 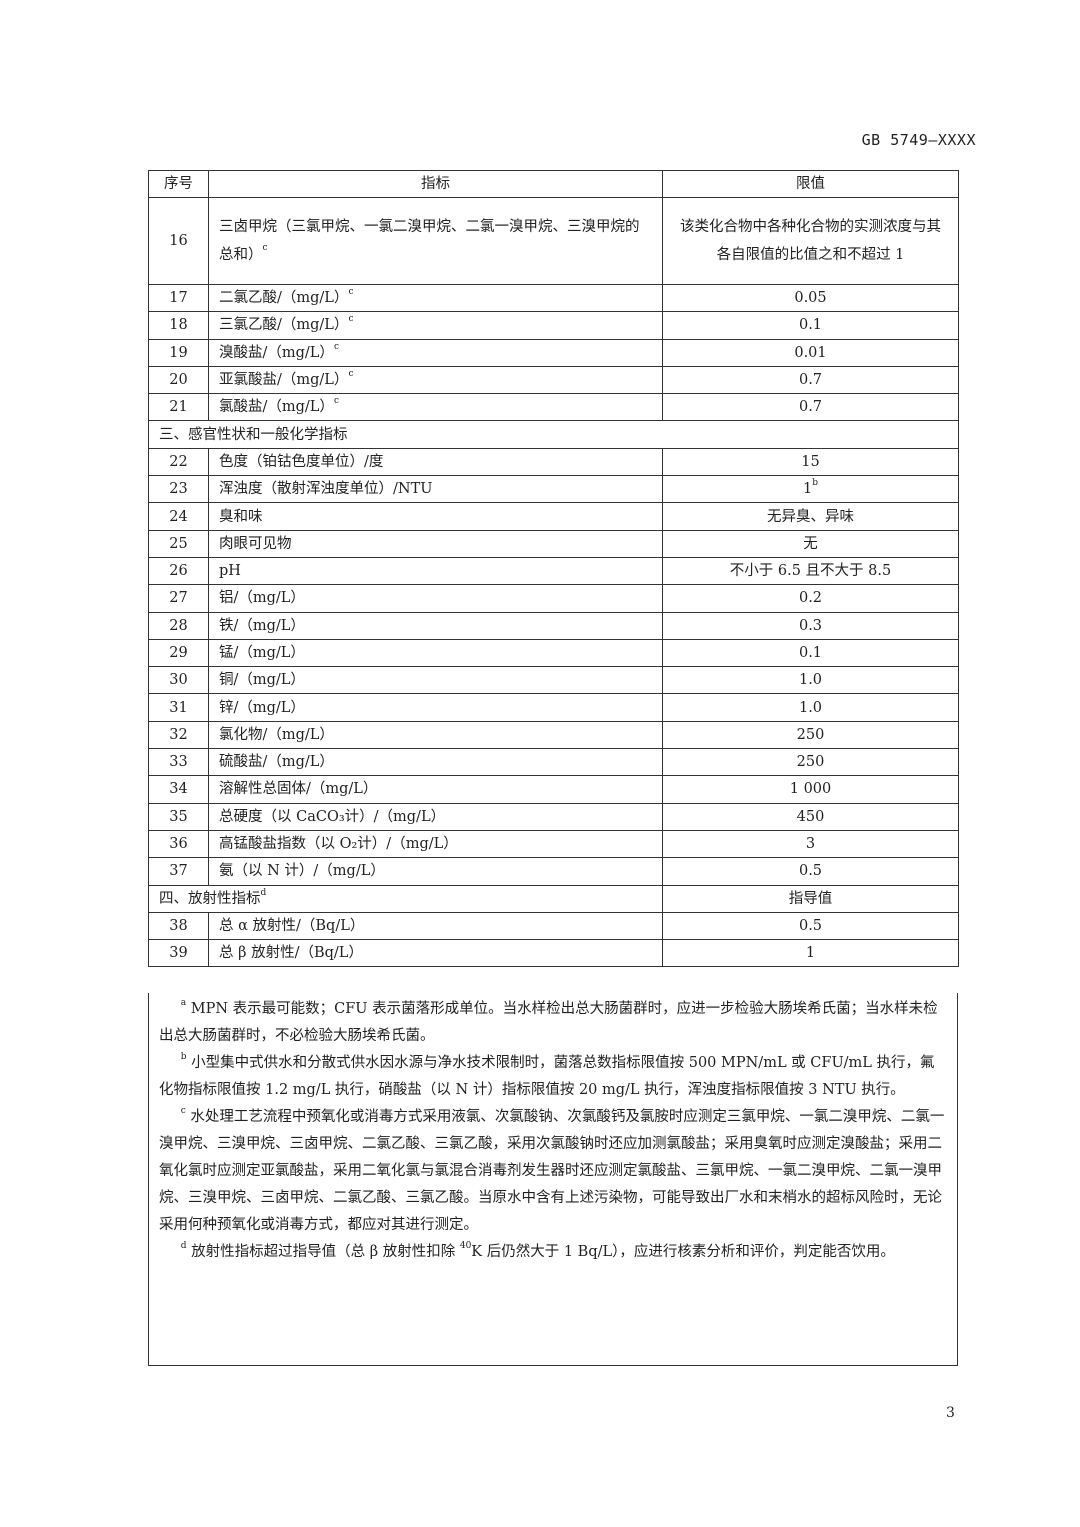 What do you see at coordinates (284, 298) in the screenshot?
I see `indicator-name: 二氯乙酸/（mg/L）` at bounding box center [284, 298].